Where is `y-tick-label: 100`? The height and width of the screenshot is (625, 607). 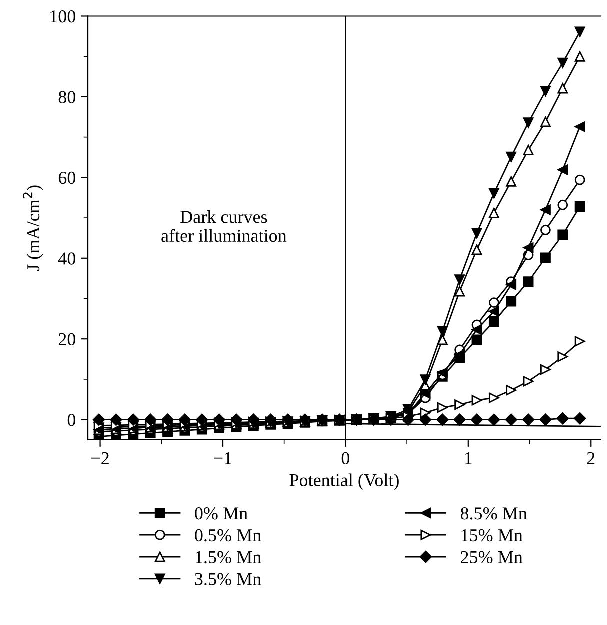 y-tick-label: 100 is located at coordinates (63, 16).